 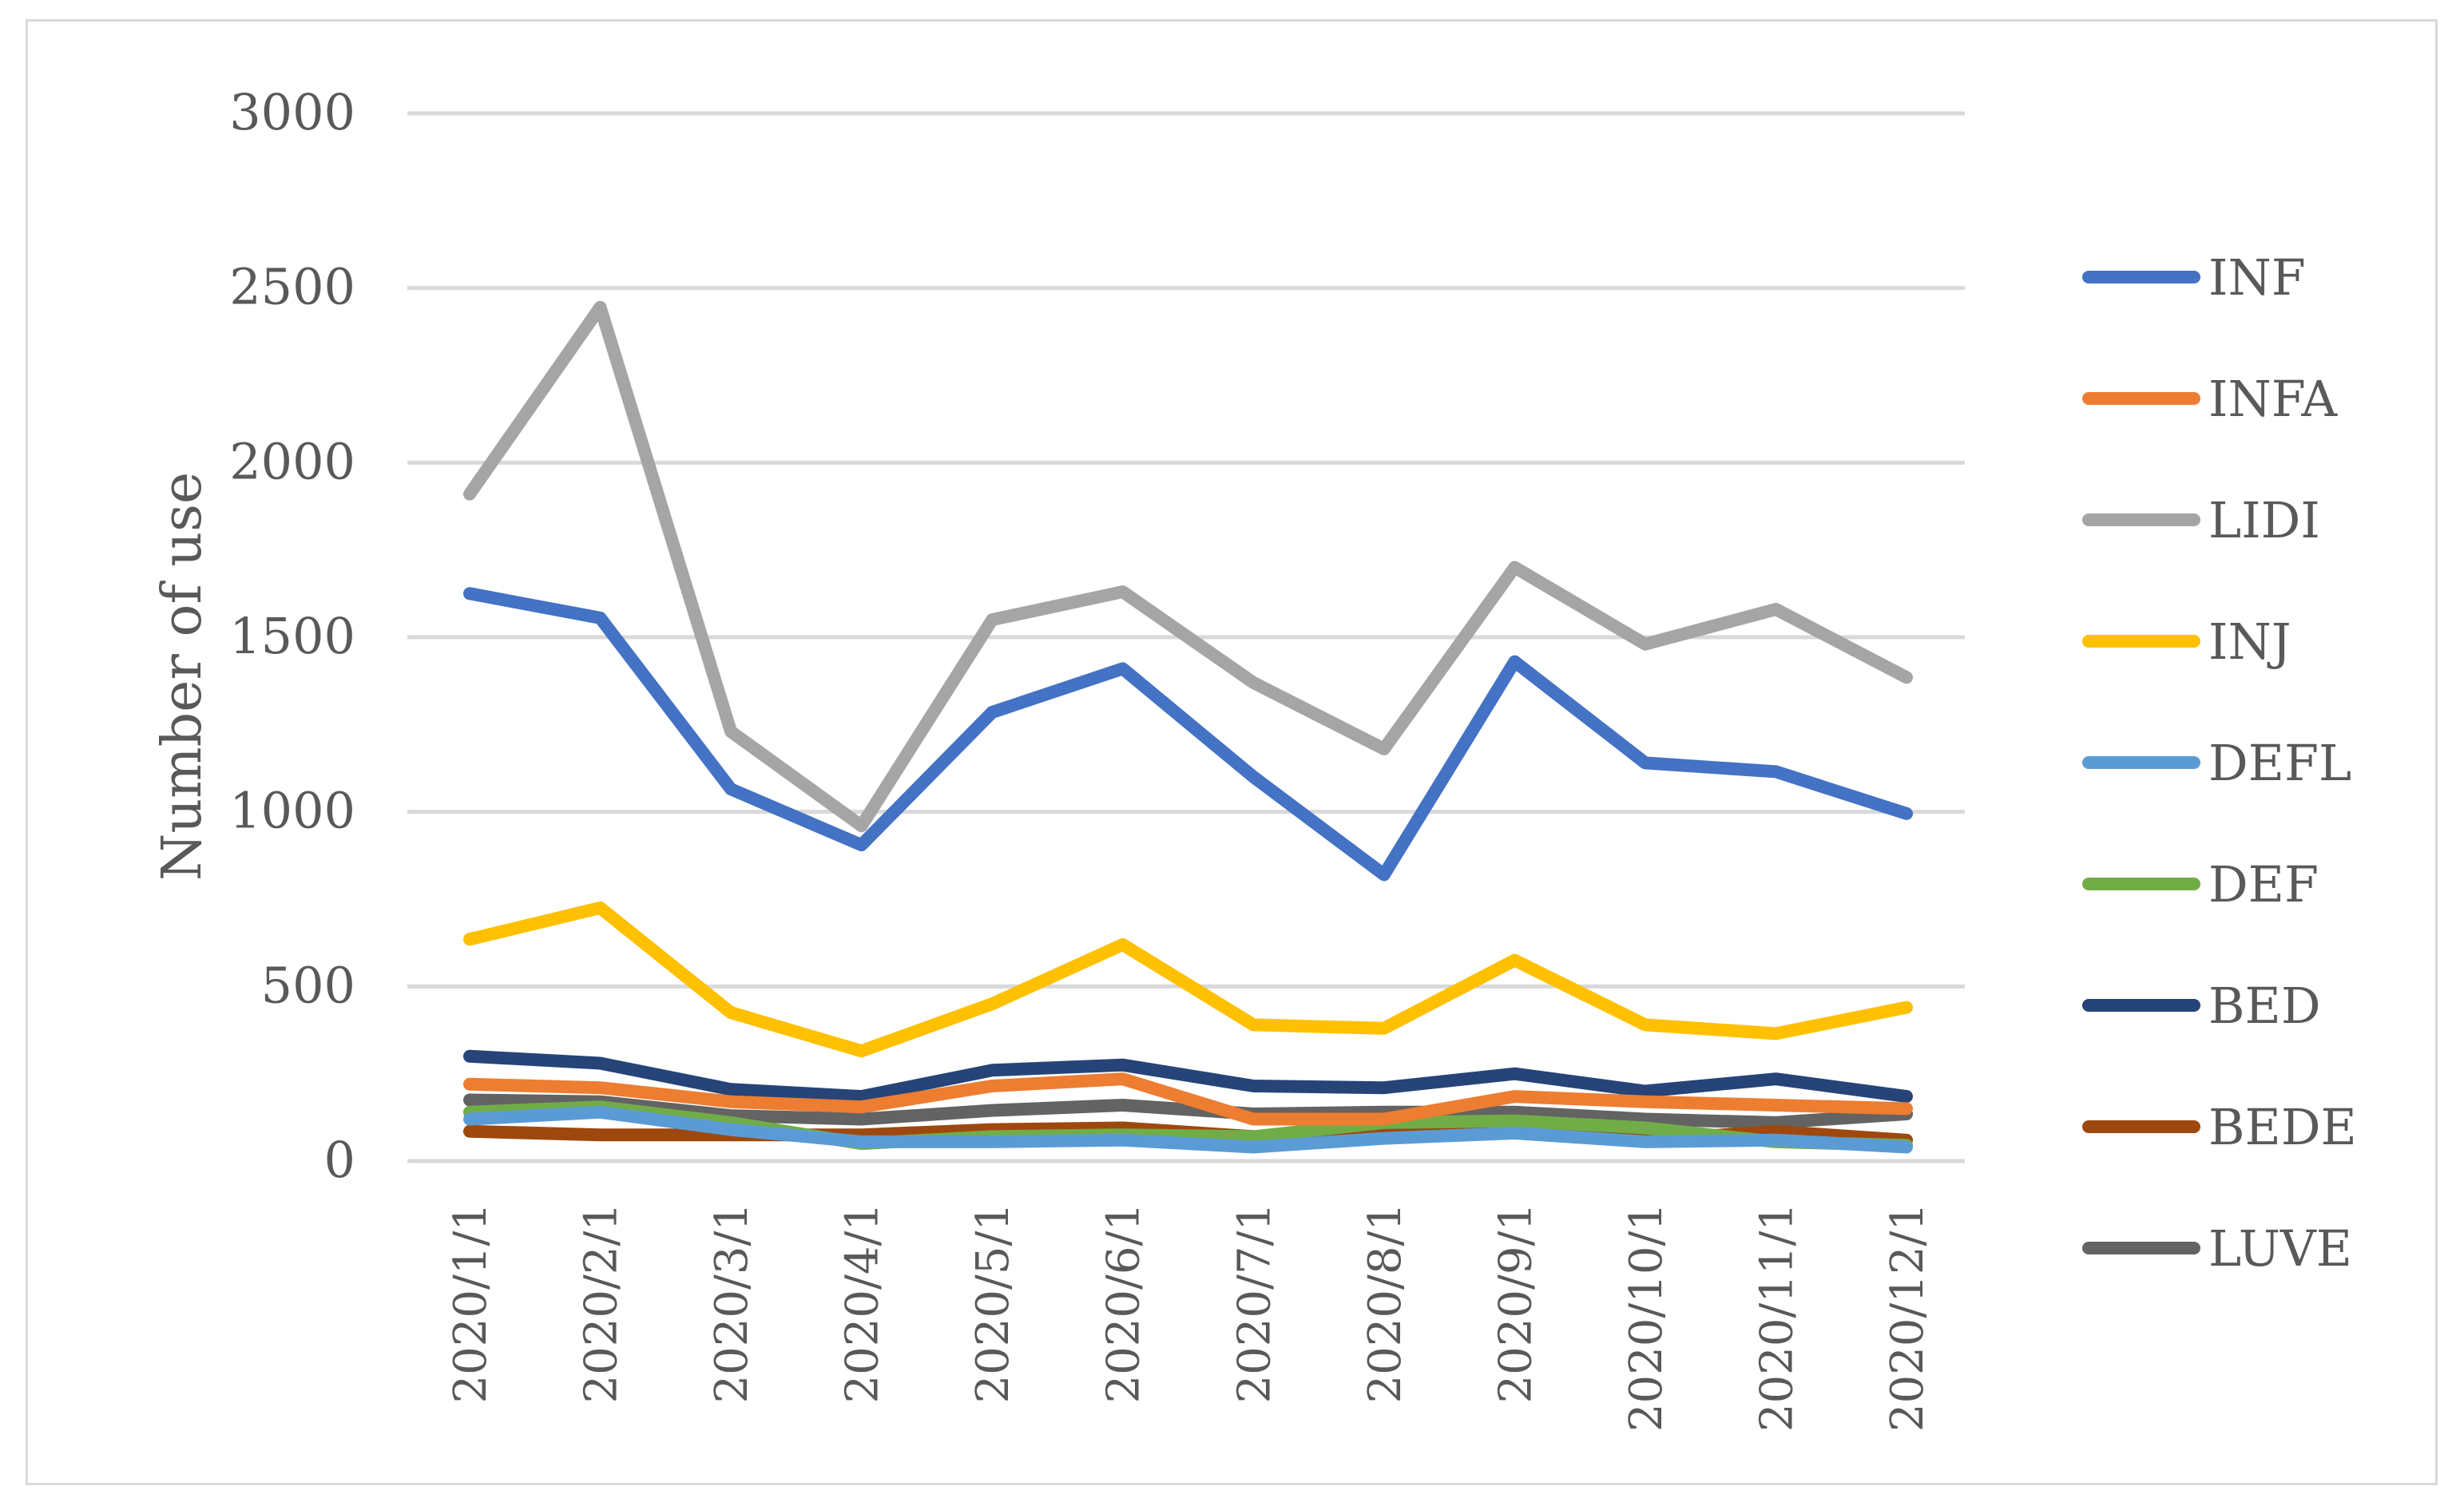 What do you see at coordinates (1188, 1111) in the screenshot?
I see `series-line-luve` at bounding box center [1188, 1111].